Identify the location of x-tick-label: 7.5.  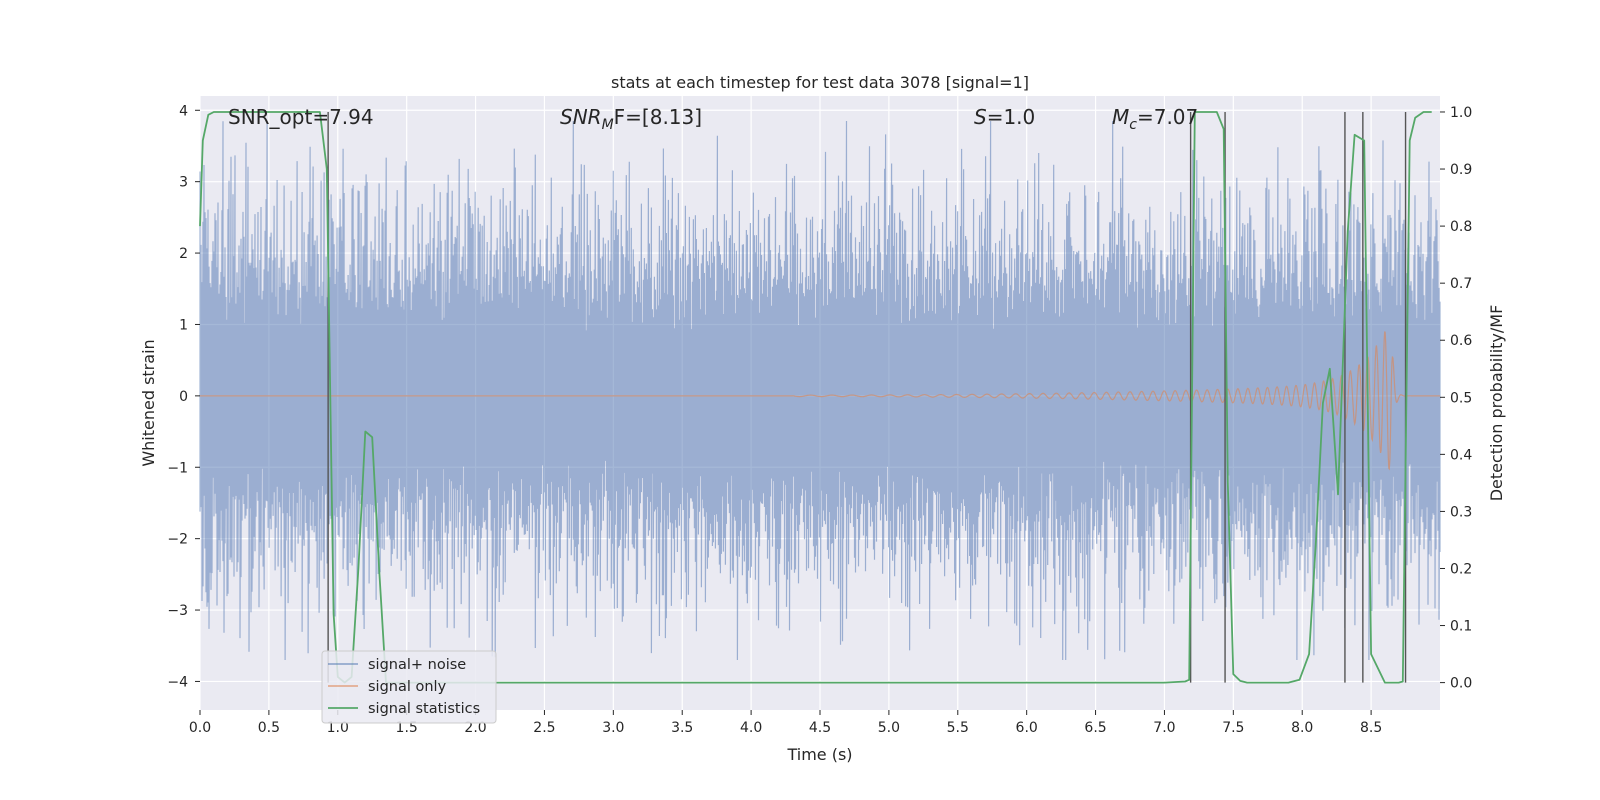
(1233, 728).